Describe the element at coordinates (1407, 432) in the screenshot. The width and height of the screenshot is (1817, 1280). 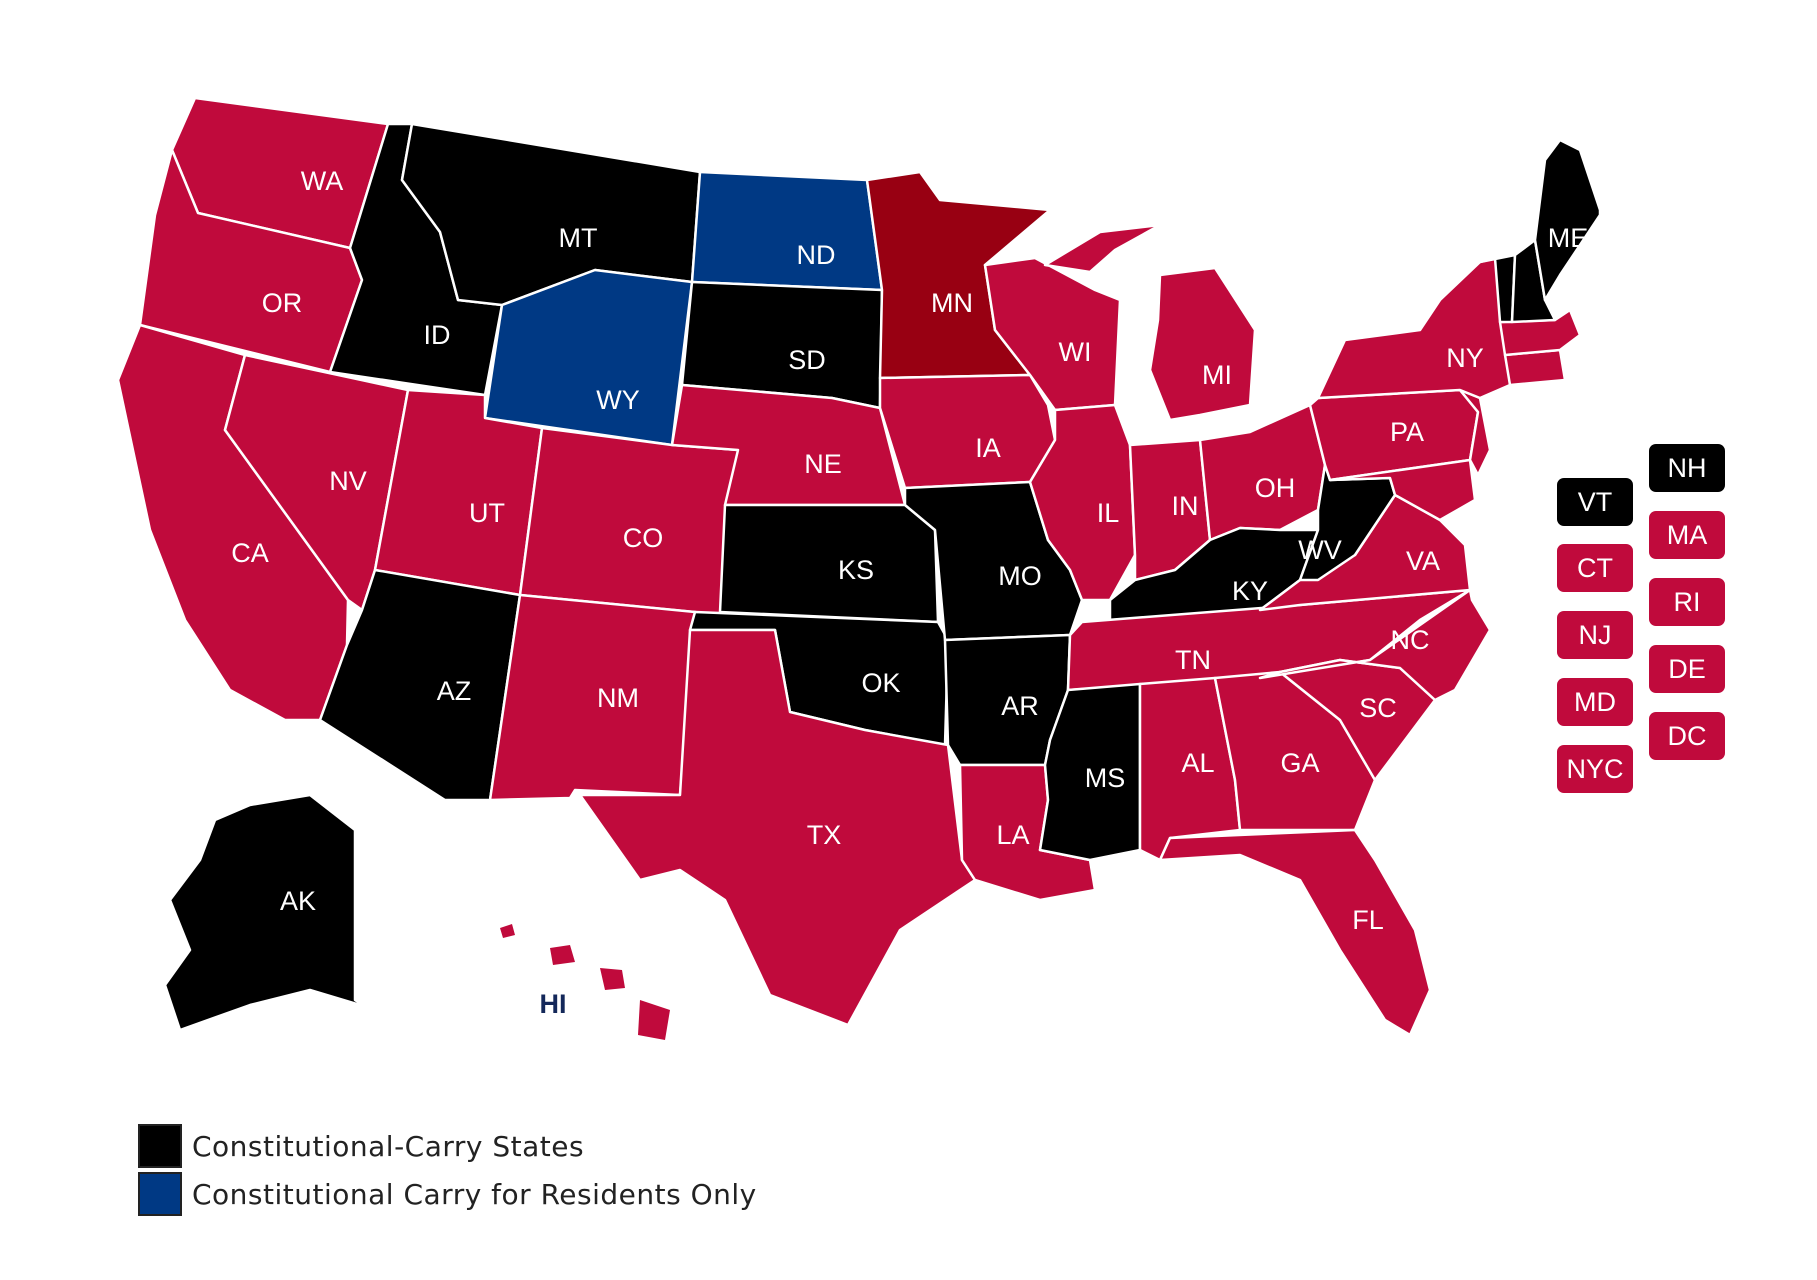
I see `label-pa: PA` at that location.